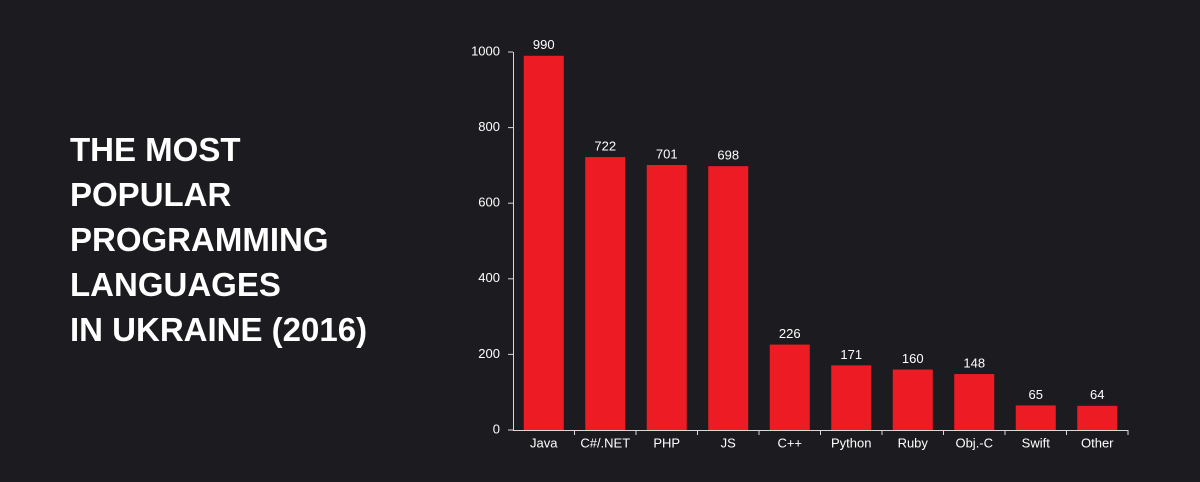  What do you see at coordinates (489, 277) in the screenshot?
I see `y-tick-label: 400` at bounding box center [489, 277].